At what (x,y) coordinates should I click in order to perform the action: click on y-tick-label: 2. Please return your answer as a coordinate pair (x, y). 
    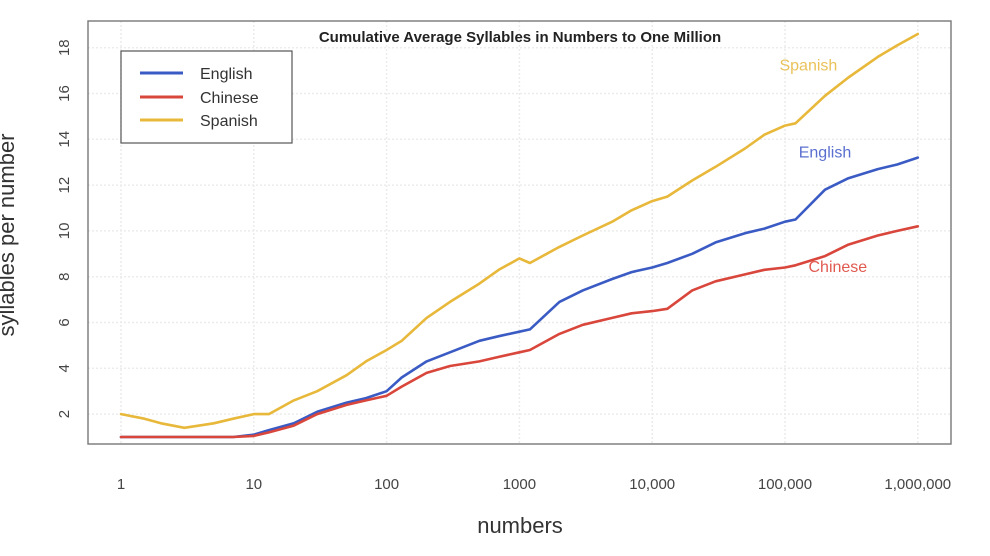
    Looking at the image, I should click on (64, 414).